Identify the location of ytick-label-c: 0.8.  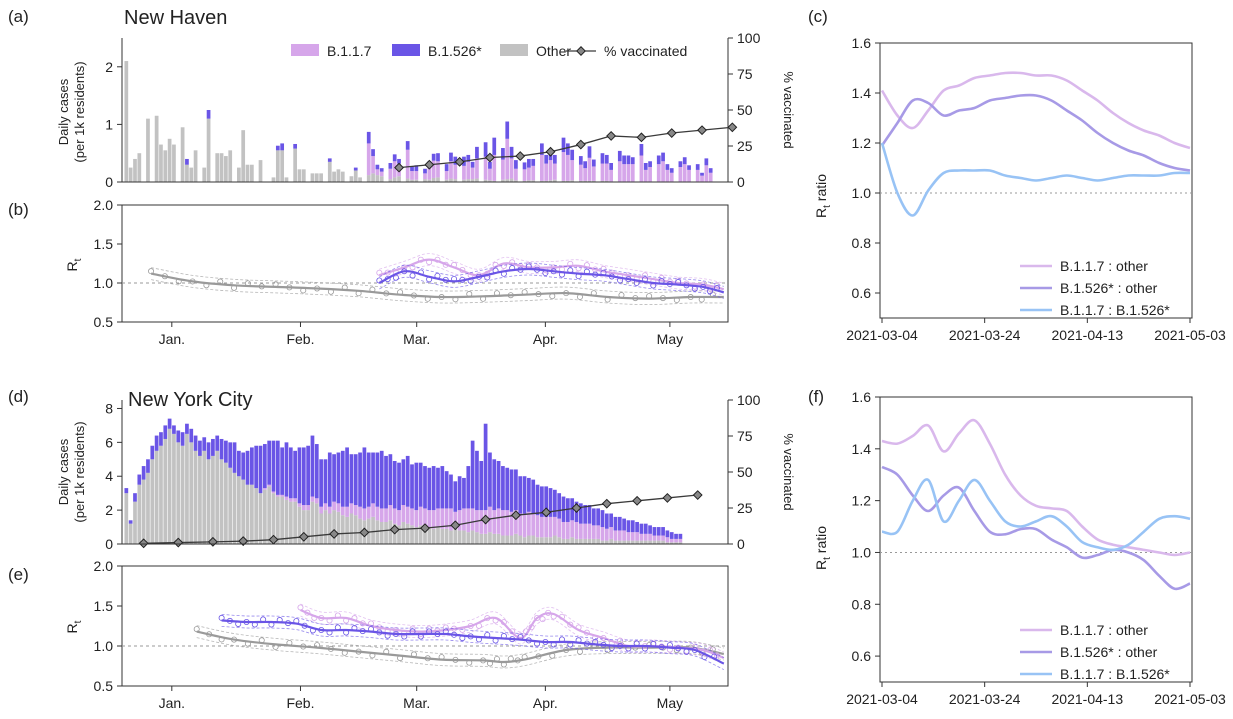
(862, 243).